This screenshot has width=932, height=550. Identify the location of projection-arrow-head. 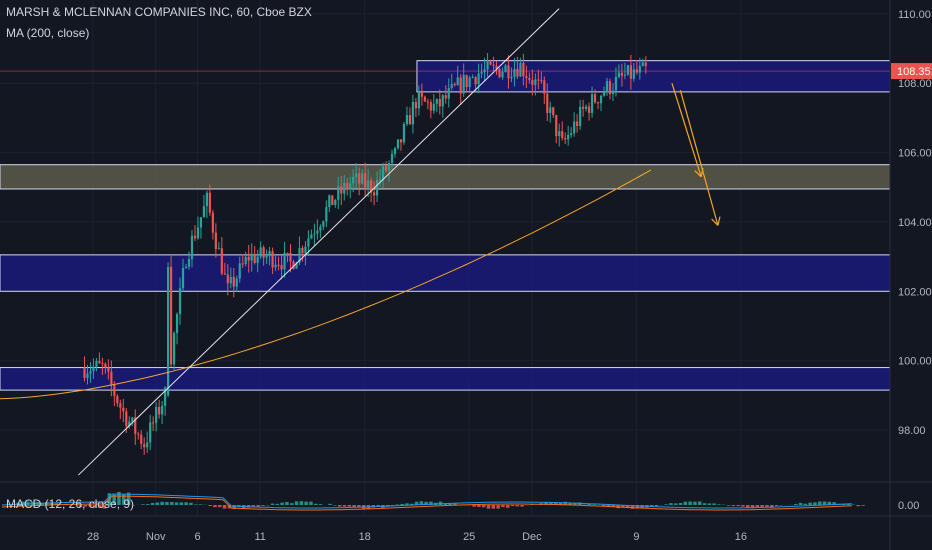
(715, 222).